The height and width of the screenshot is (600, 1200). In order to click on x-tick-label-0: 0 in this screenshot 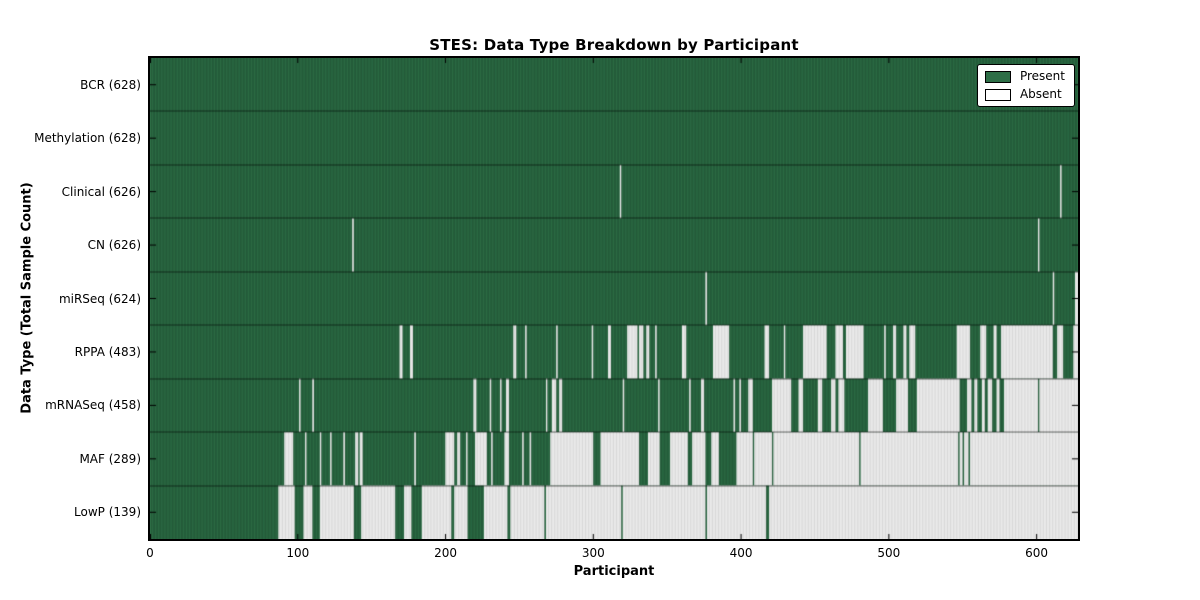, I will do `click(150, 553)`.